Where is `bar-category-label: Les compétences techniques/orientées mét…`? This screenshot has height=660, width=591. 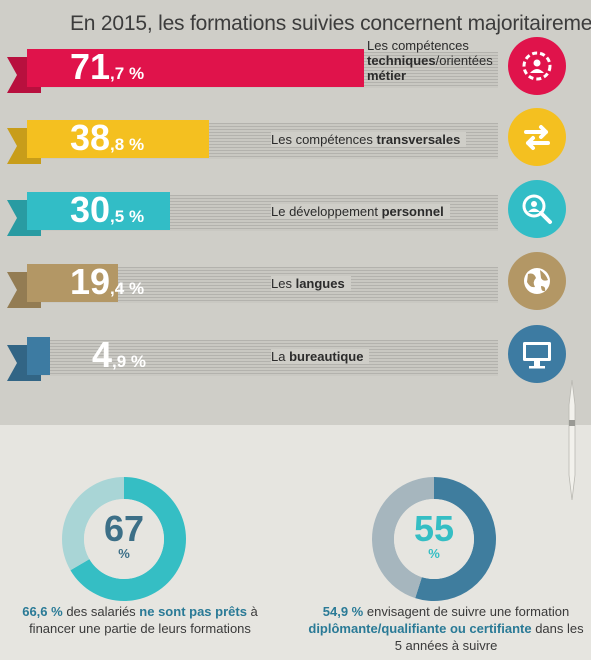 bar-category-label: Les compétences techniques/orientées mét… is located at coordinates (440, 60).